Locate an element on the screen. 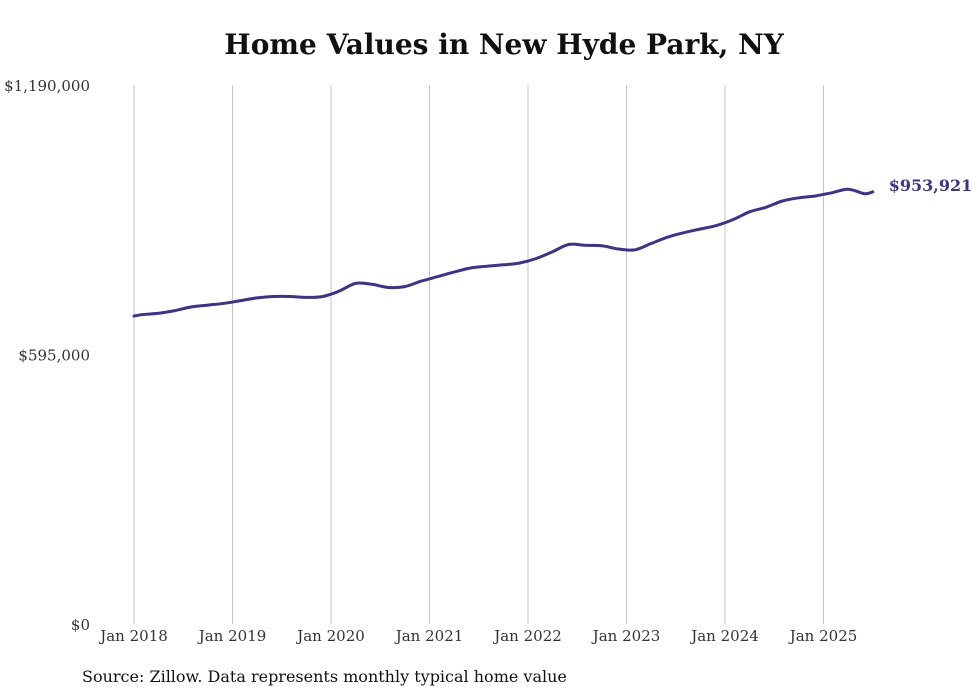 The image size is (980, 699). x-tick-label: Jan 2025 is located at coordinates (823, 636).